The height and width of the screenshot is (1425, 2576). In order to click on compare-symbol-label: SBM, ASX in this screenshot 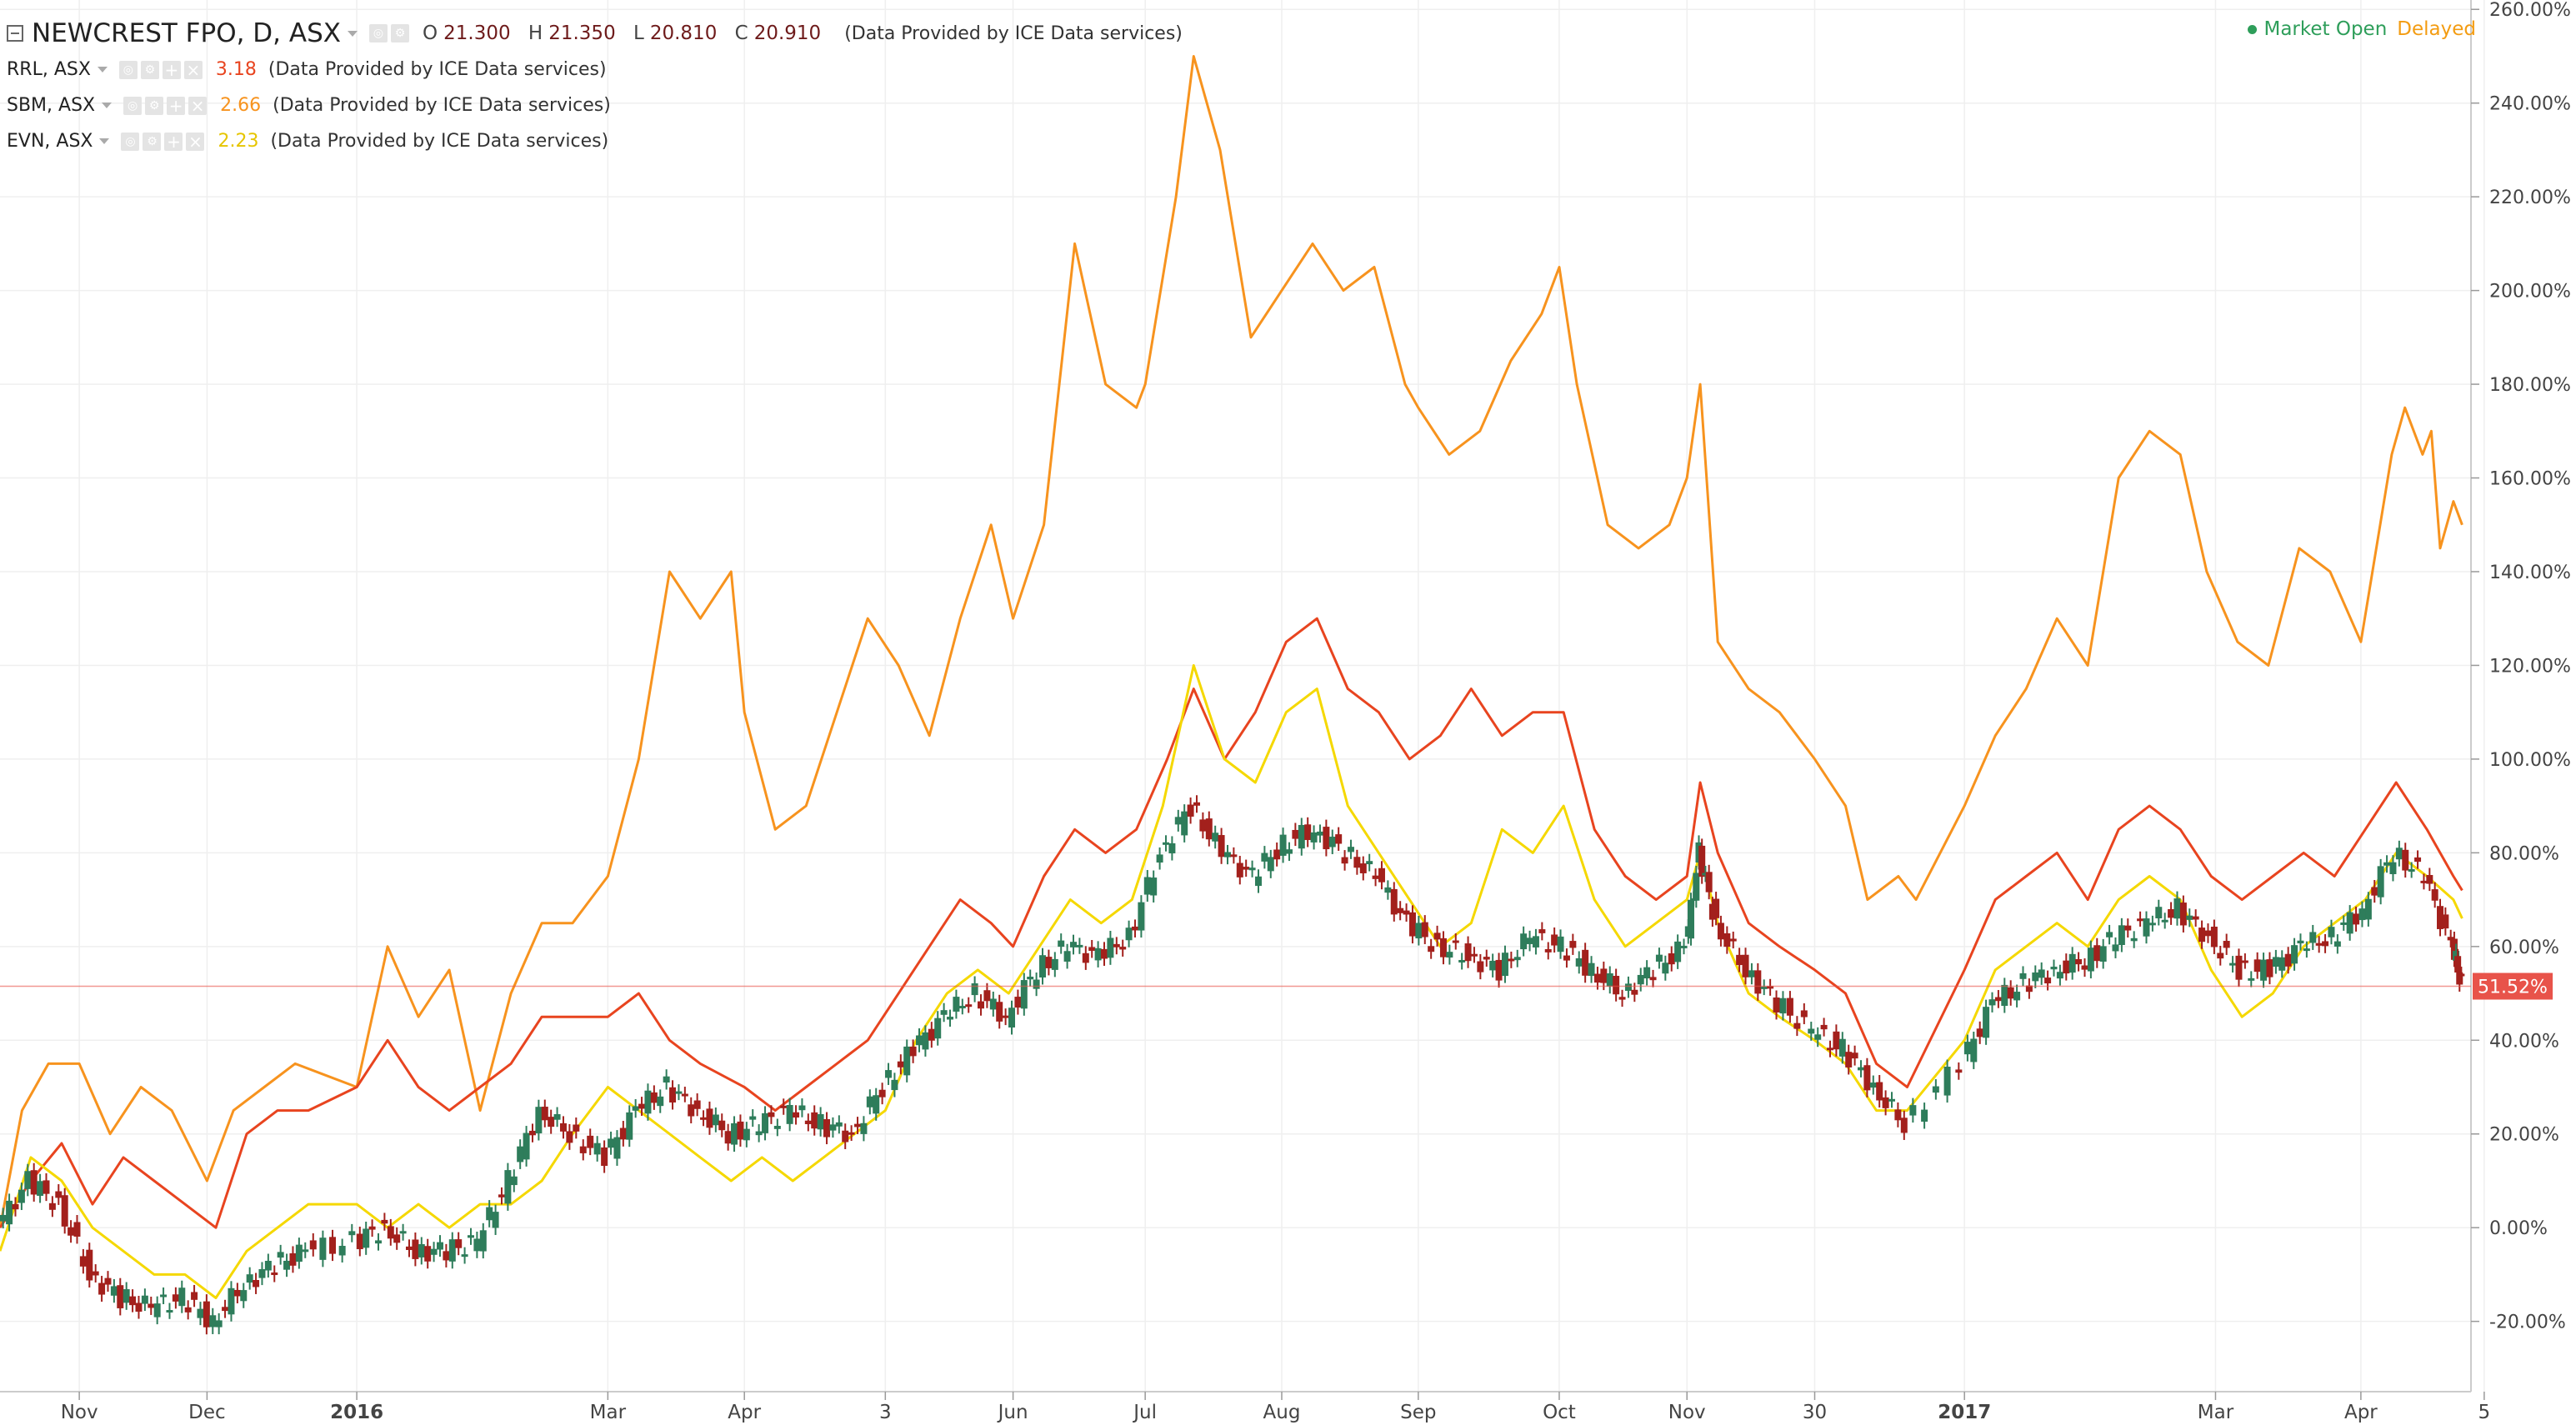, I will do `click(52, 105)`.